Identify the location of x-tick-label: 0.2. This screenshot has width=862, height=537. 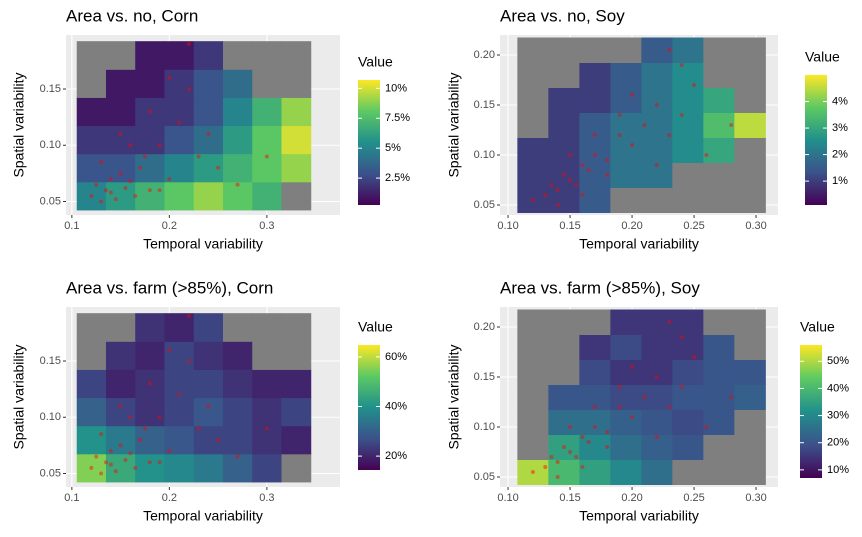
(169, 498).